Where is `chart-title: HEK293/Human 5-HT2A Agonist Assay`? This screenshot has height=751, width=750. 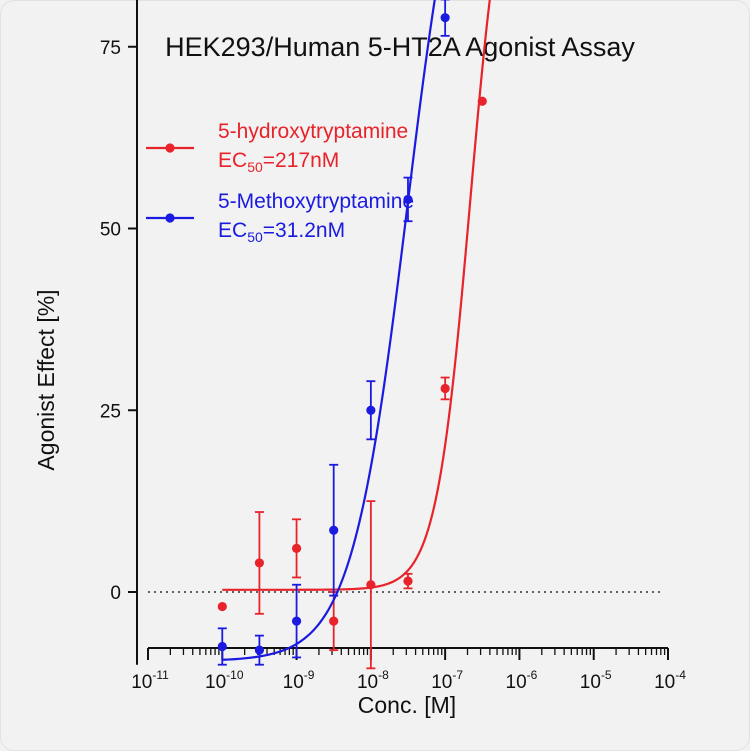
chart-title: HEK293/Human 5-HT2A Agonist Assay is located at coordinates (400, 47).